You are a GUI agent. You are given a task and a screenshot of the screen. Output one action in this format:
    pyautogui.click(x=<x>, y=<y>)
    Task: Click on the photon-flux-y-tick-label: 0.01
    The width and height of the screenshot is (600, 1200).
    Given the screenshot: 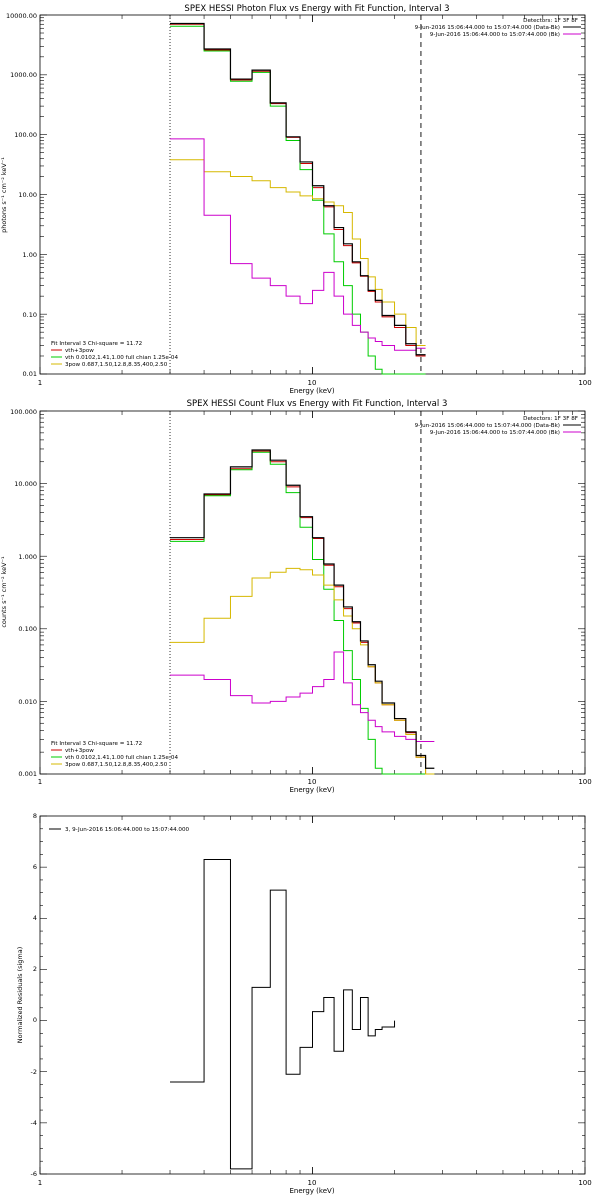 What is the action you would take?
    pyautogui.click(x=30, y=374)
    